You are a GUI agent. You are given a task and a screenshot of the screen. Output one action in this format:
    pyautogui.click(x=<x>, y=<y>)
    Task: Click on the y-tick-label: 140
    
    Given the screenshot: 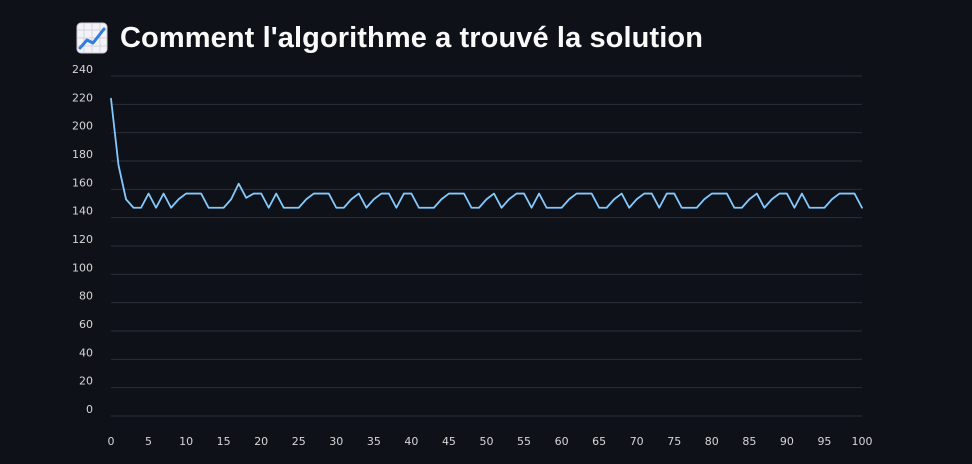 What is the action you would take?
    pyautogui.click(x=82, y=211)
    